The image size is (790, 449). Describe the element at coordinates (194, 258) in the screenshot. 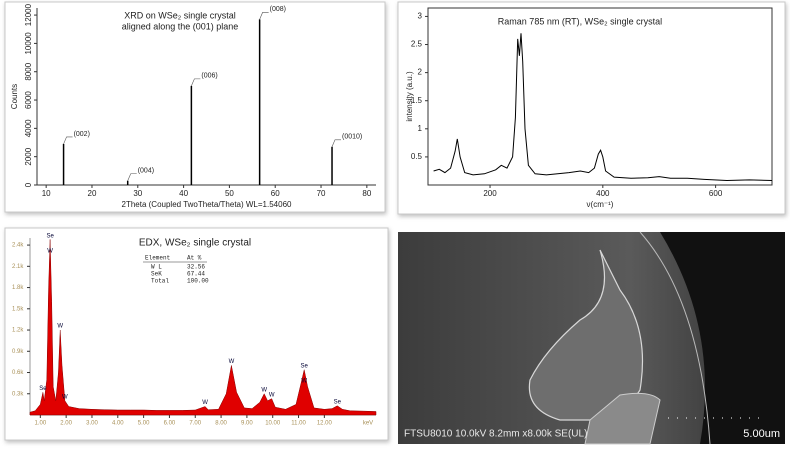

I see `table-header: At %` at that location.